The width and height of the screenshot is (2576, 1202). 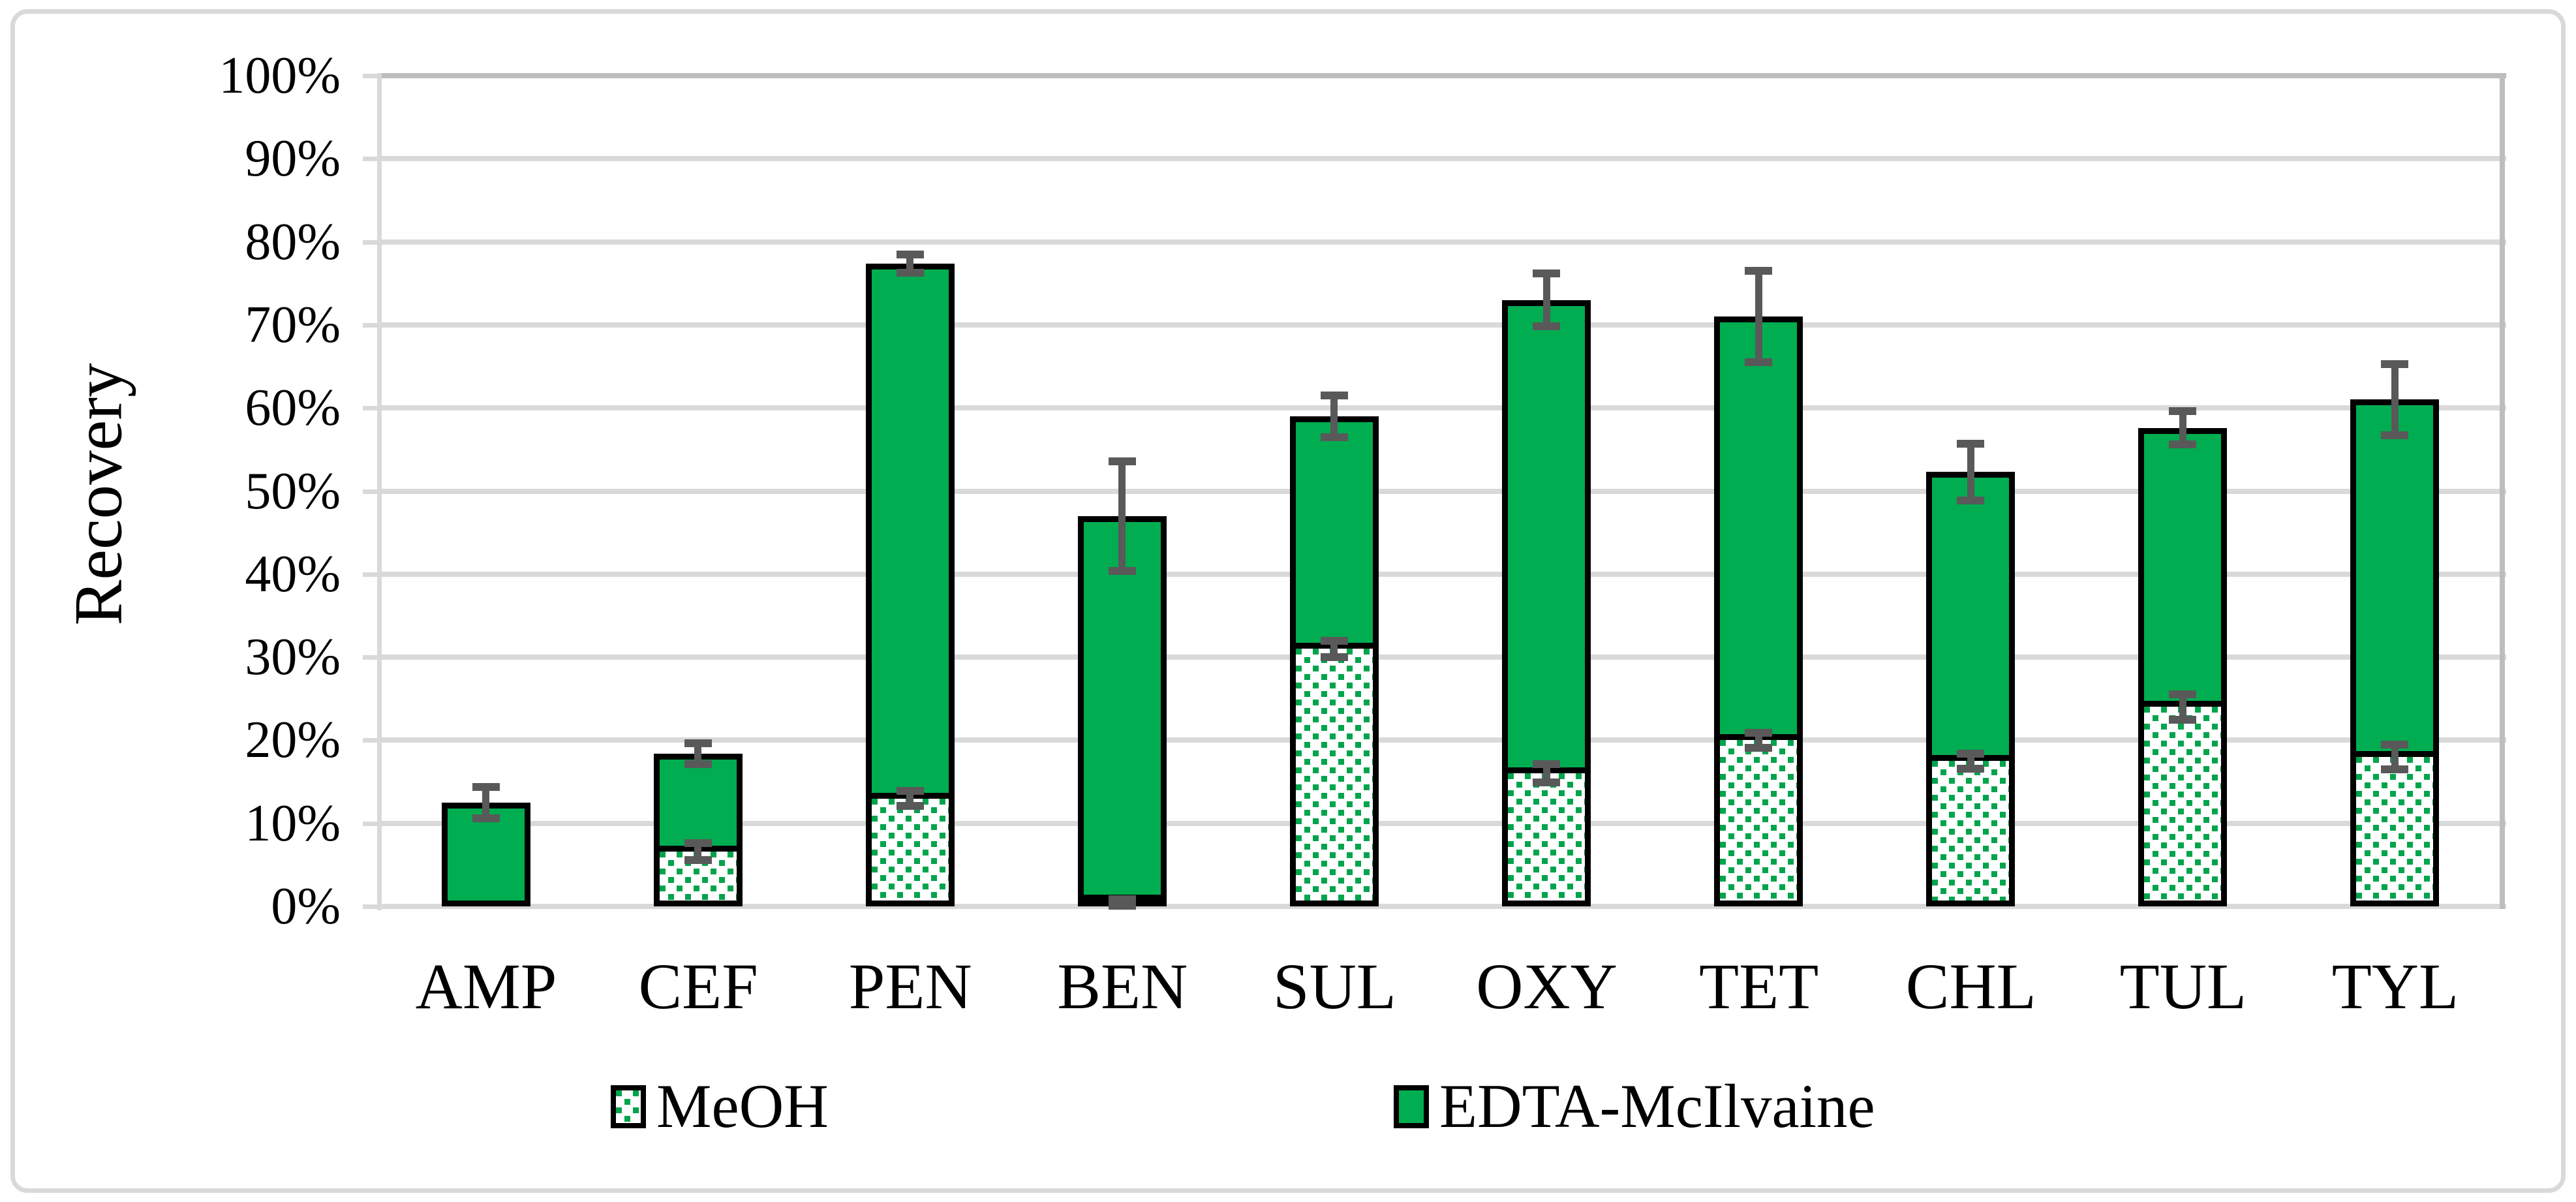 I want to click on y-tick-label-50: 50%, so click(x=293, y=491).